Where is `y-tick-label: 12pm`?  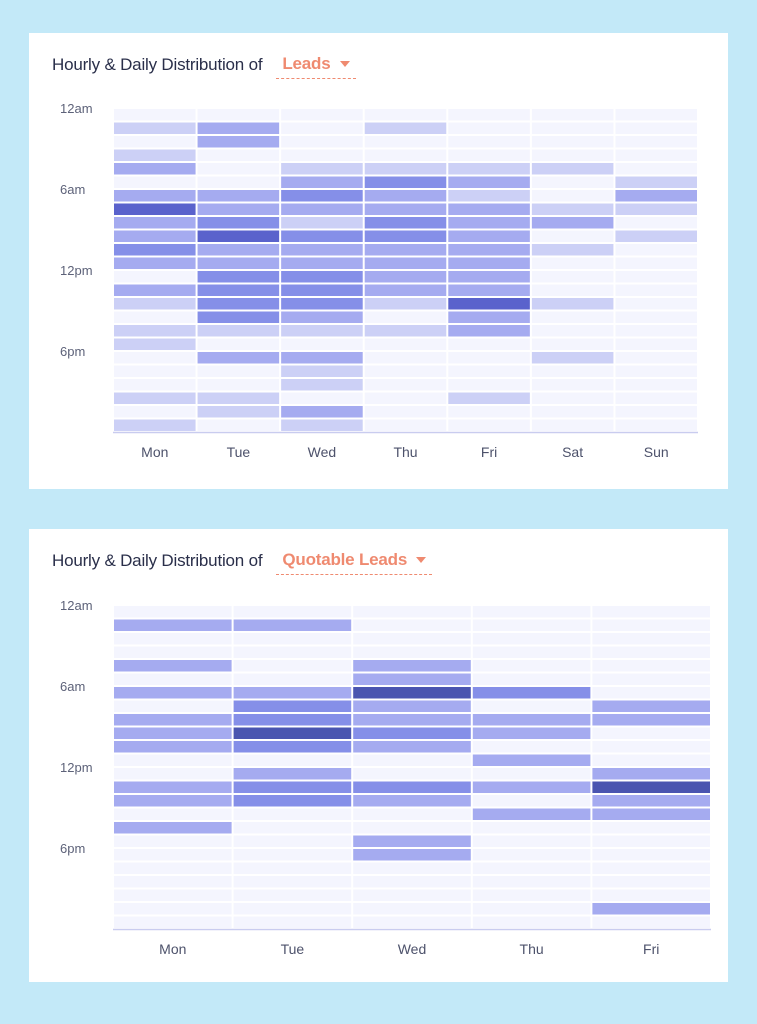 y-tick-label: 12pm is located at coordinates (76, 767).